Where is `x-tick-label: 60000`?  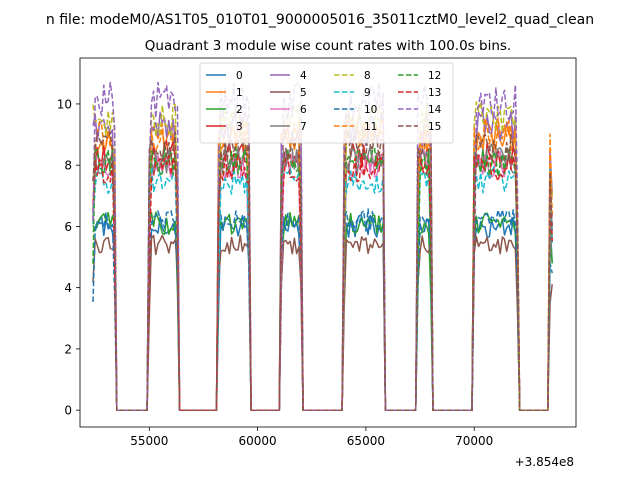 x-tick-label: 60000 is located at coordinates (258, 441).